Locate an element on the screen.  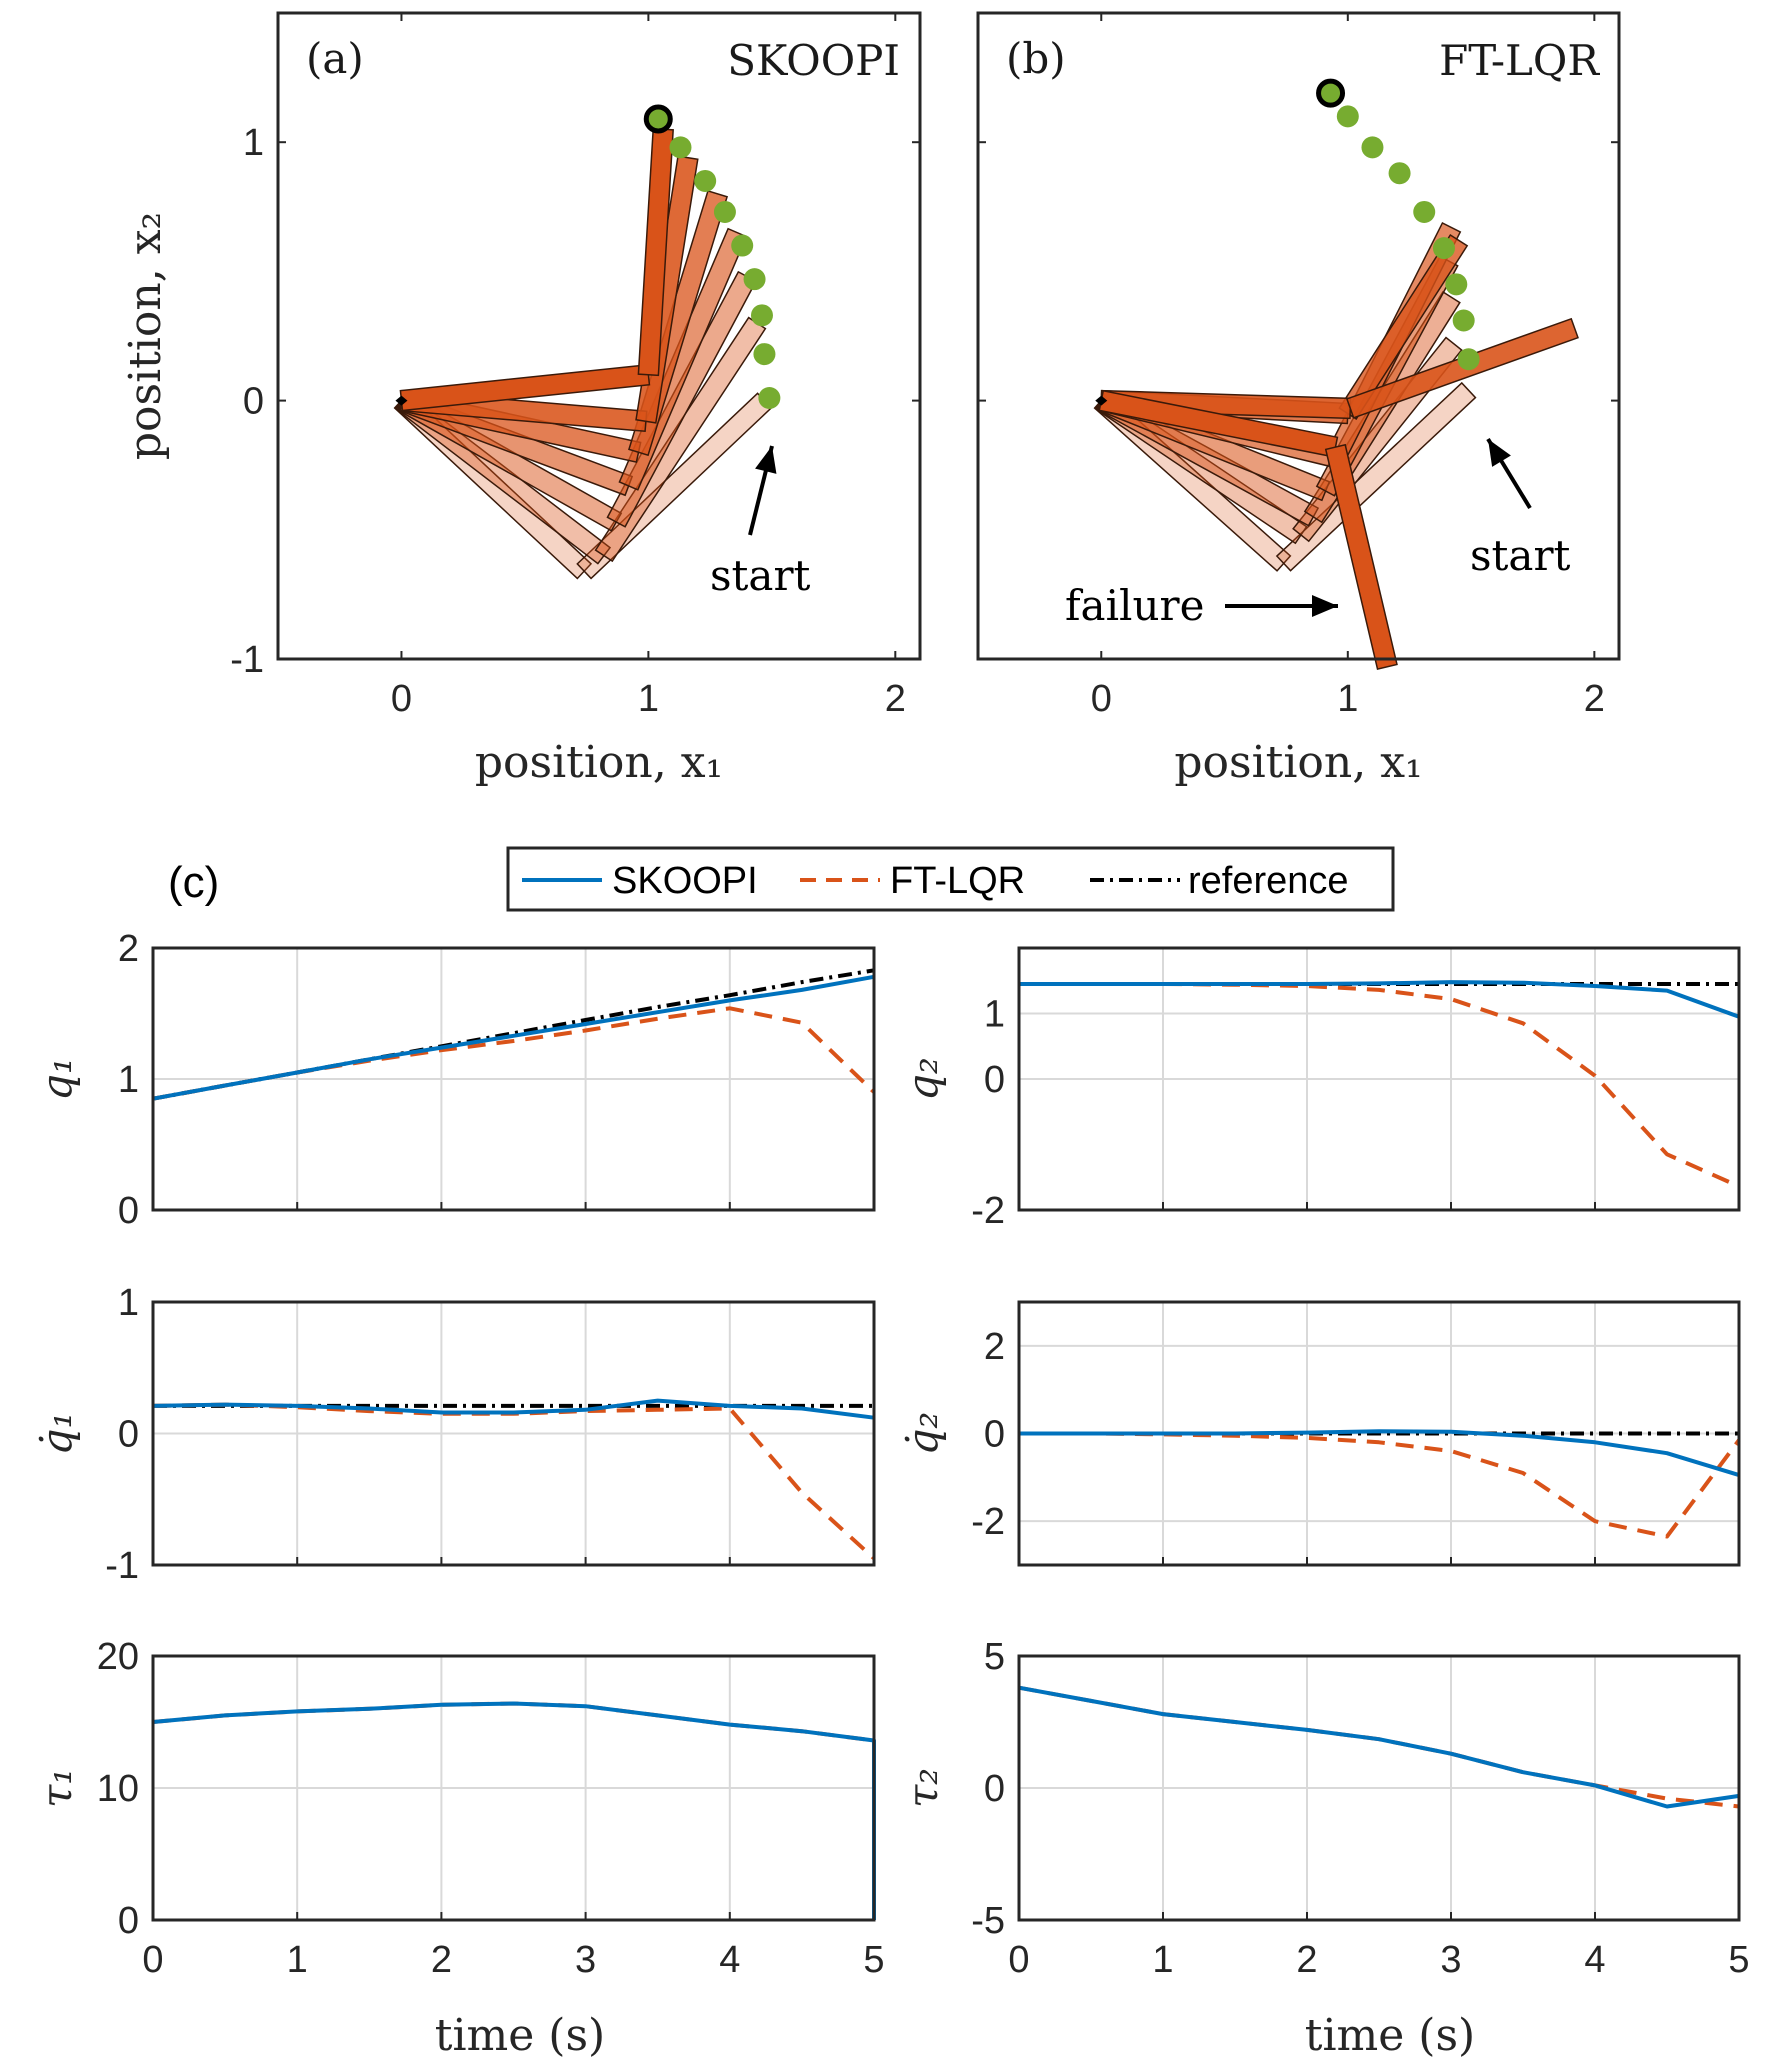
subplot-2: -1 0 1 q̇₁ is located at coordinates (454, 1434).